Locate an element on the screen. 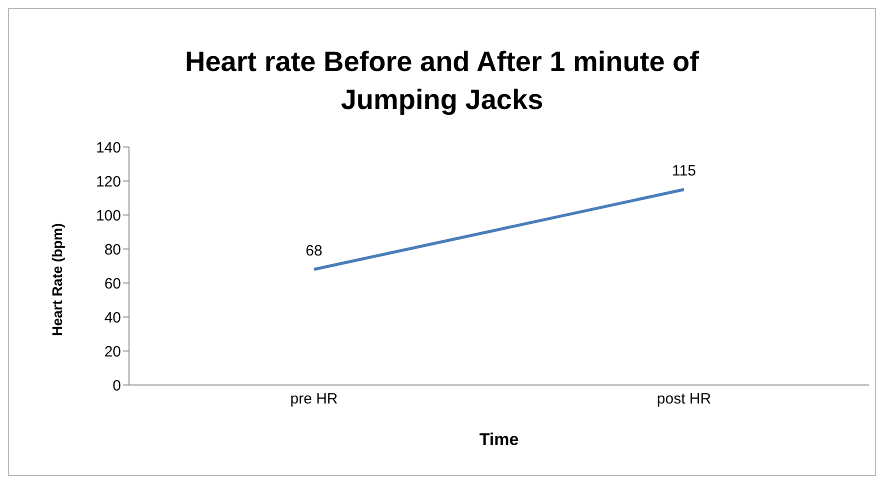 Image resolution: width=884 pixels, height=484 pixels. x-tick-label: post HR is located at coordinates (684, 399).